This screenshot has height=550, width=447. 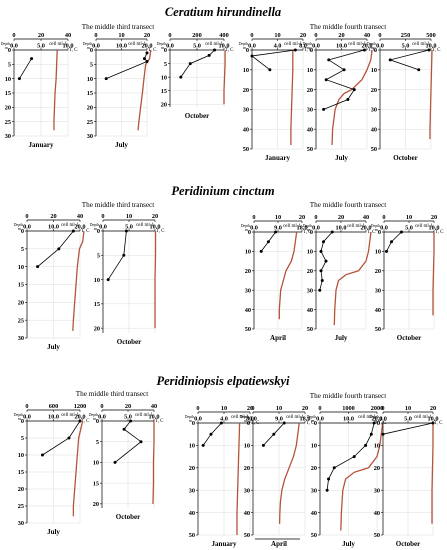 What do you see at coordinates (378, 252) in the screenshot?
I see `depth-tick-label: 10` at bounding box center [378, 252].